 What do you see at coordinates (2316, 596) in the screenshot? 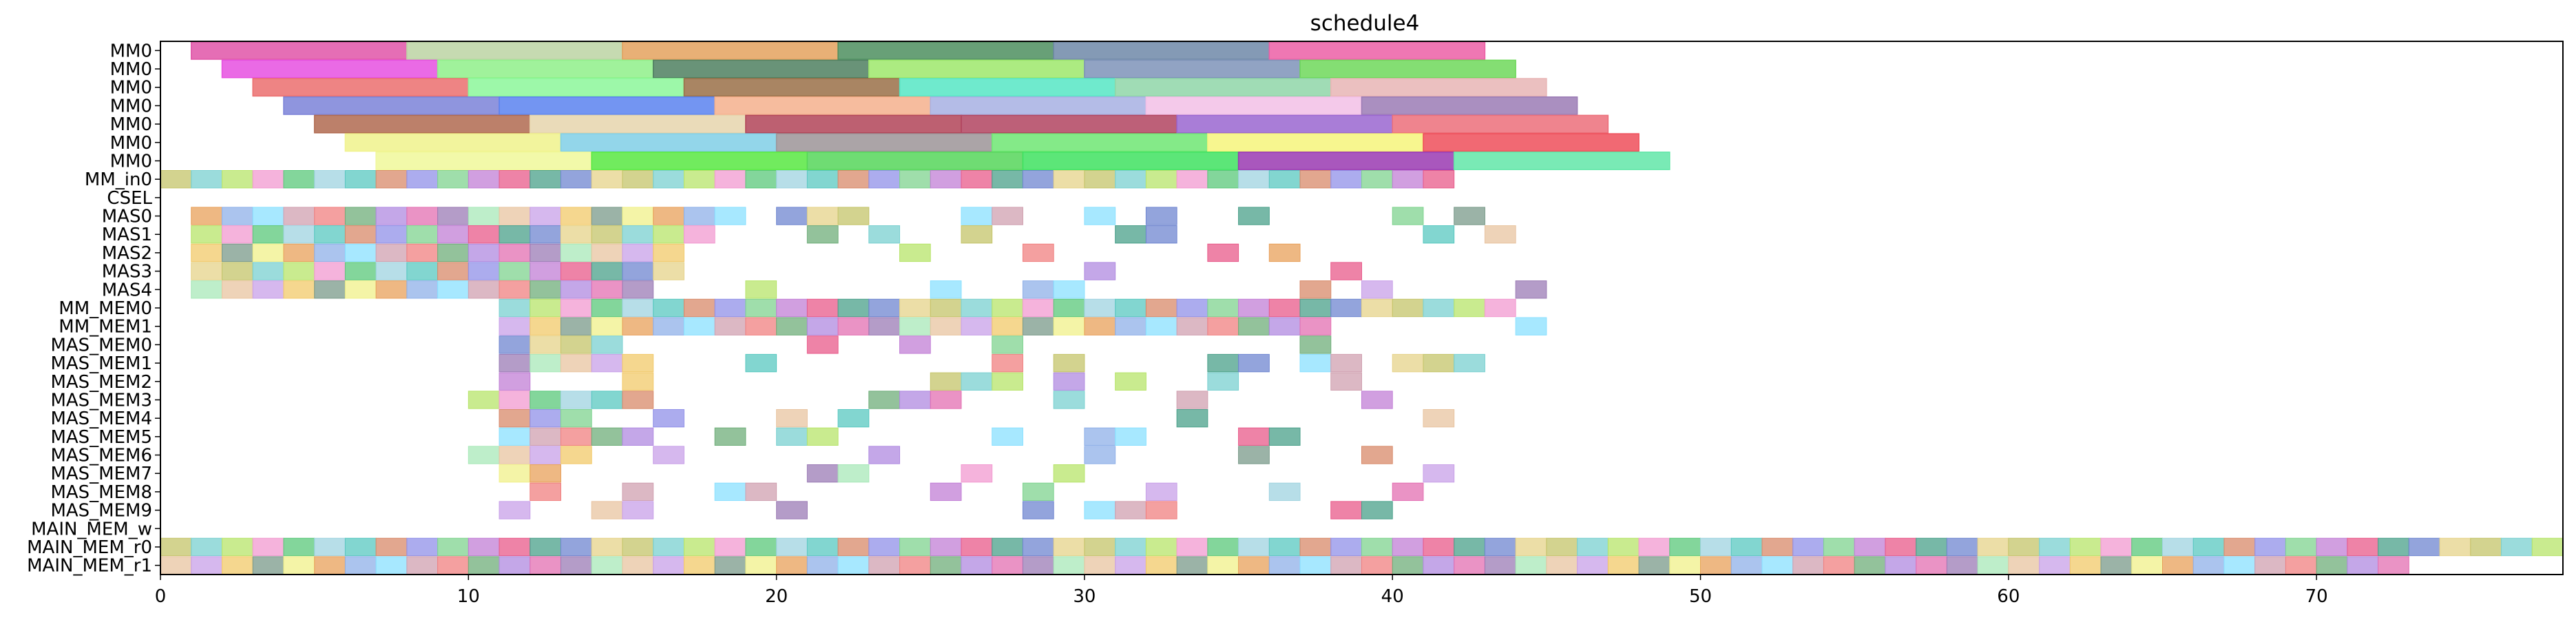
I see `x-tick-label: 70` at bounding box center [2316, 596].